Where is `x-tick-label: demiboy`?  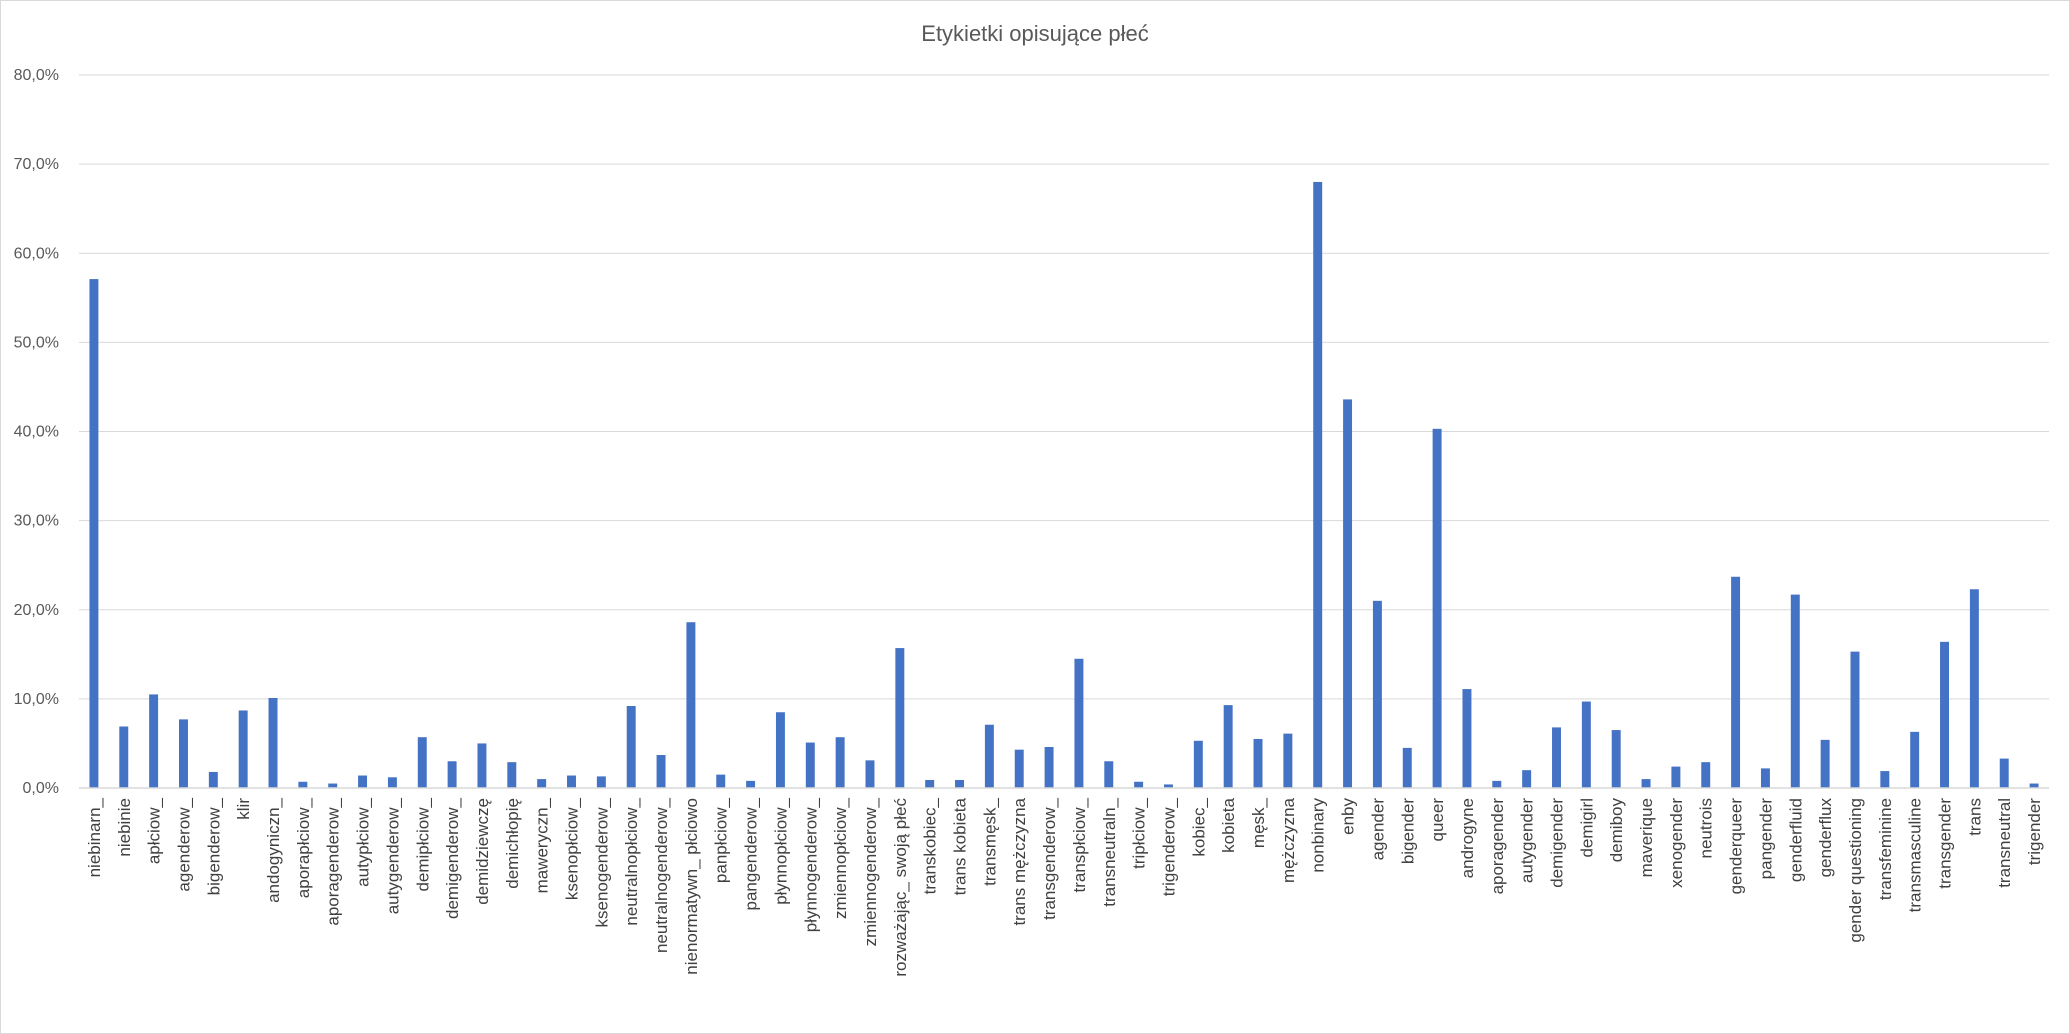
x-tick-label: demiboy is located at coordinates (1616, 830).